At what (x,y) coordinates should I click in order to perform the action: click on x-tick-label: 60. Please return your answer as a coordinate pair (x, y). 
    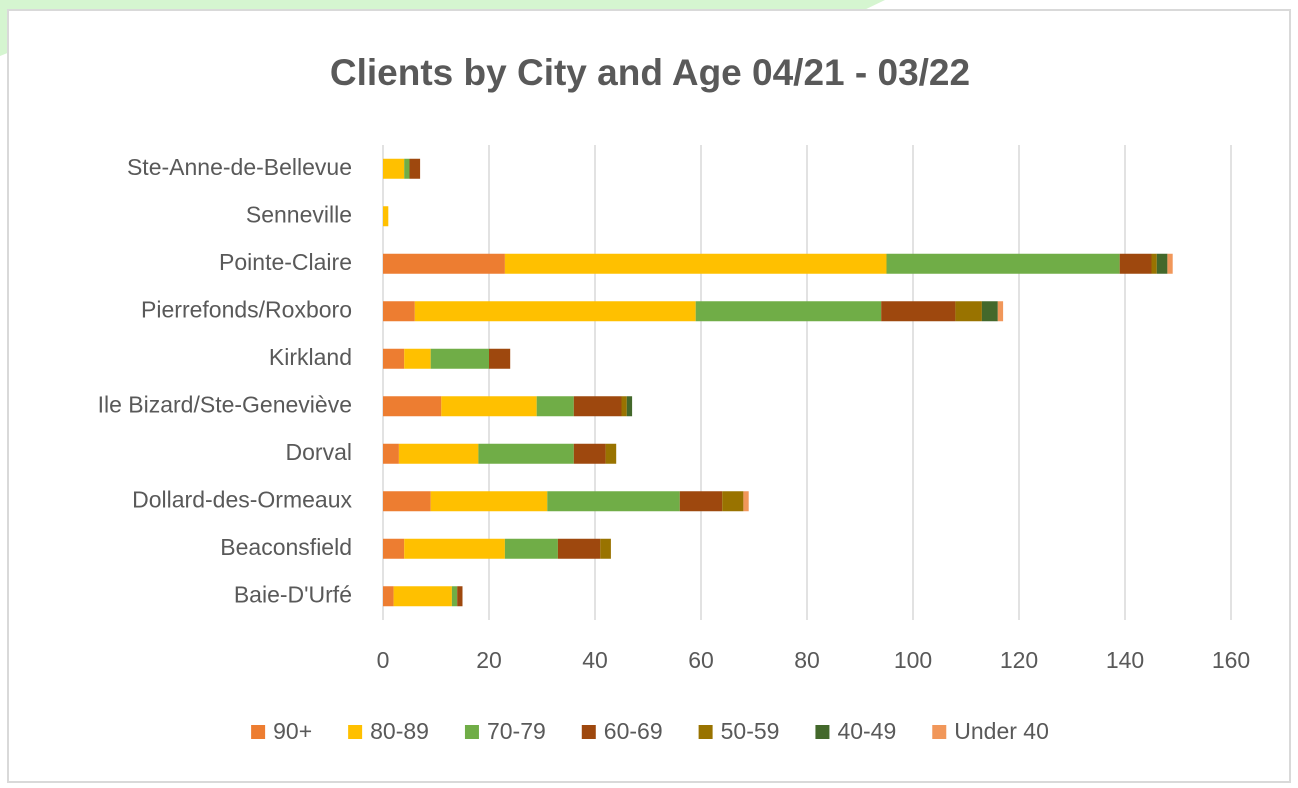
    Looking at the image, I should click on (701, 660).